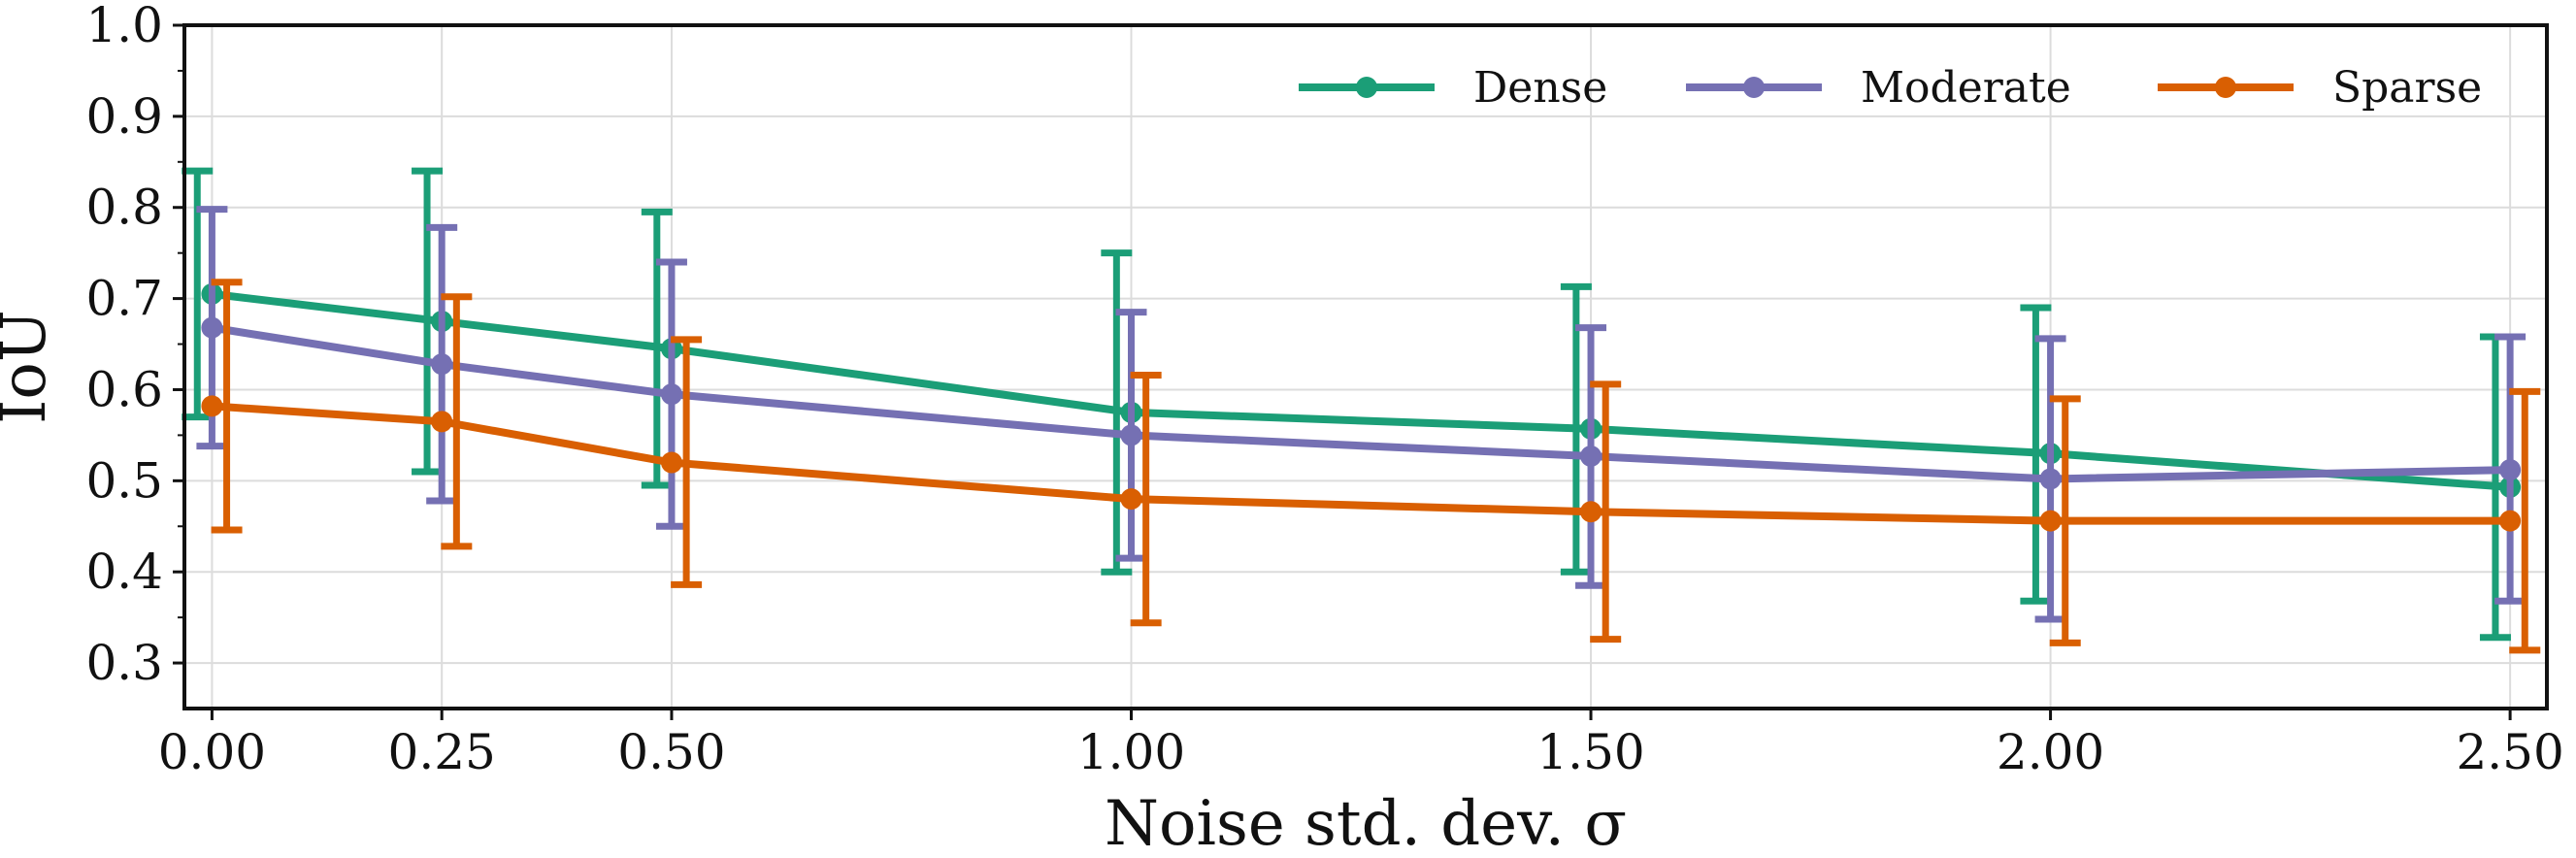 This screenshot has height=858, width=2576. I want to click on y-axis-title: IoU, so click(30, 367).